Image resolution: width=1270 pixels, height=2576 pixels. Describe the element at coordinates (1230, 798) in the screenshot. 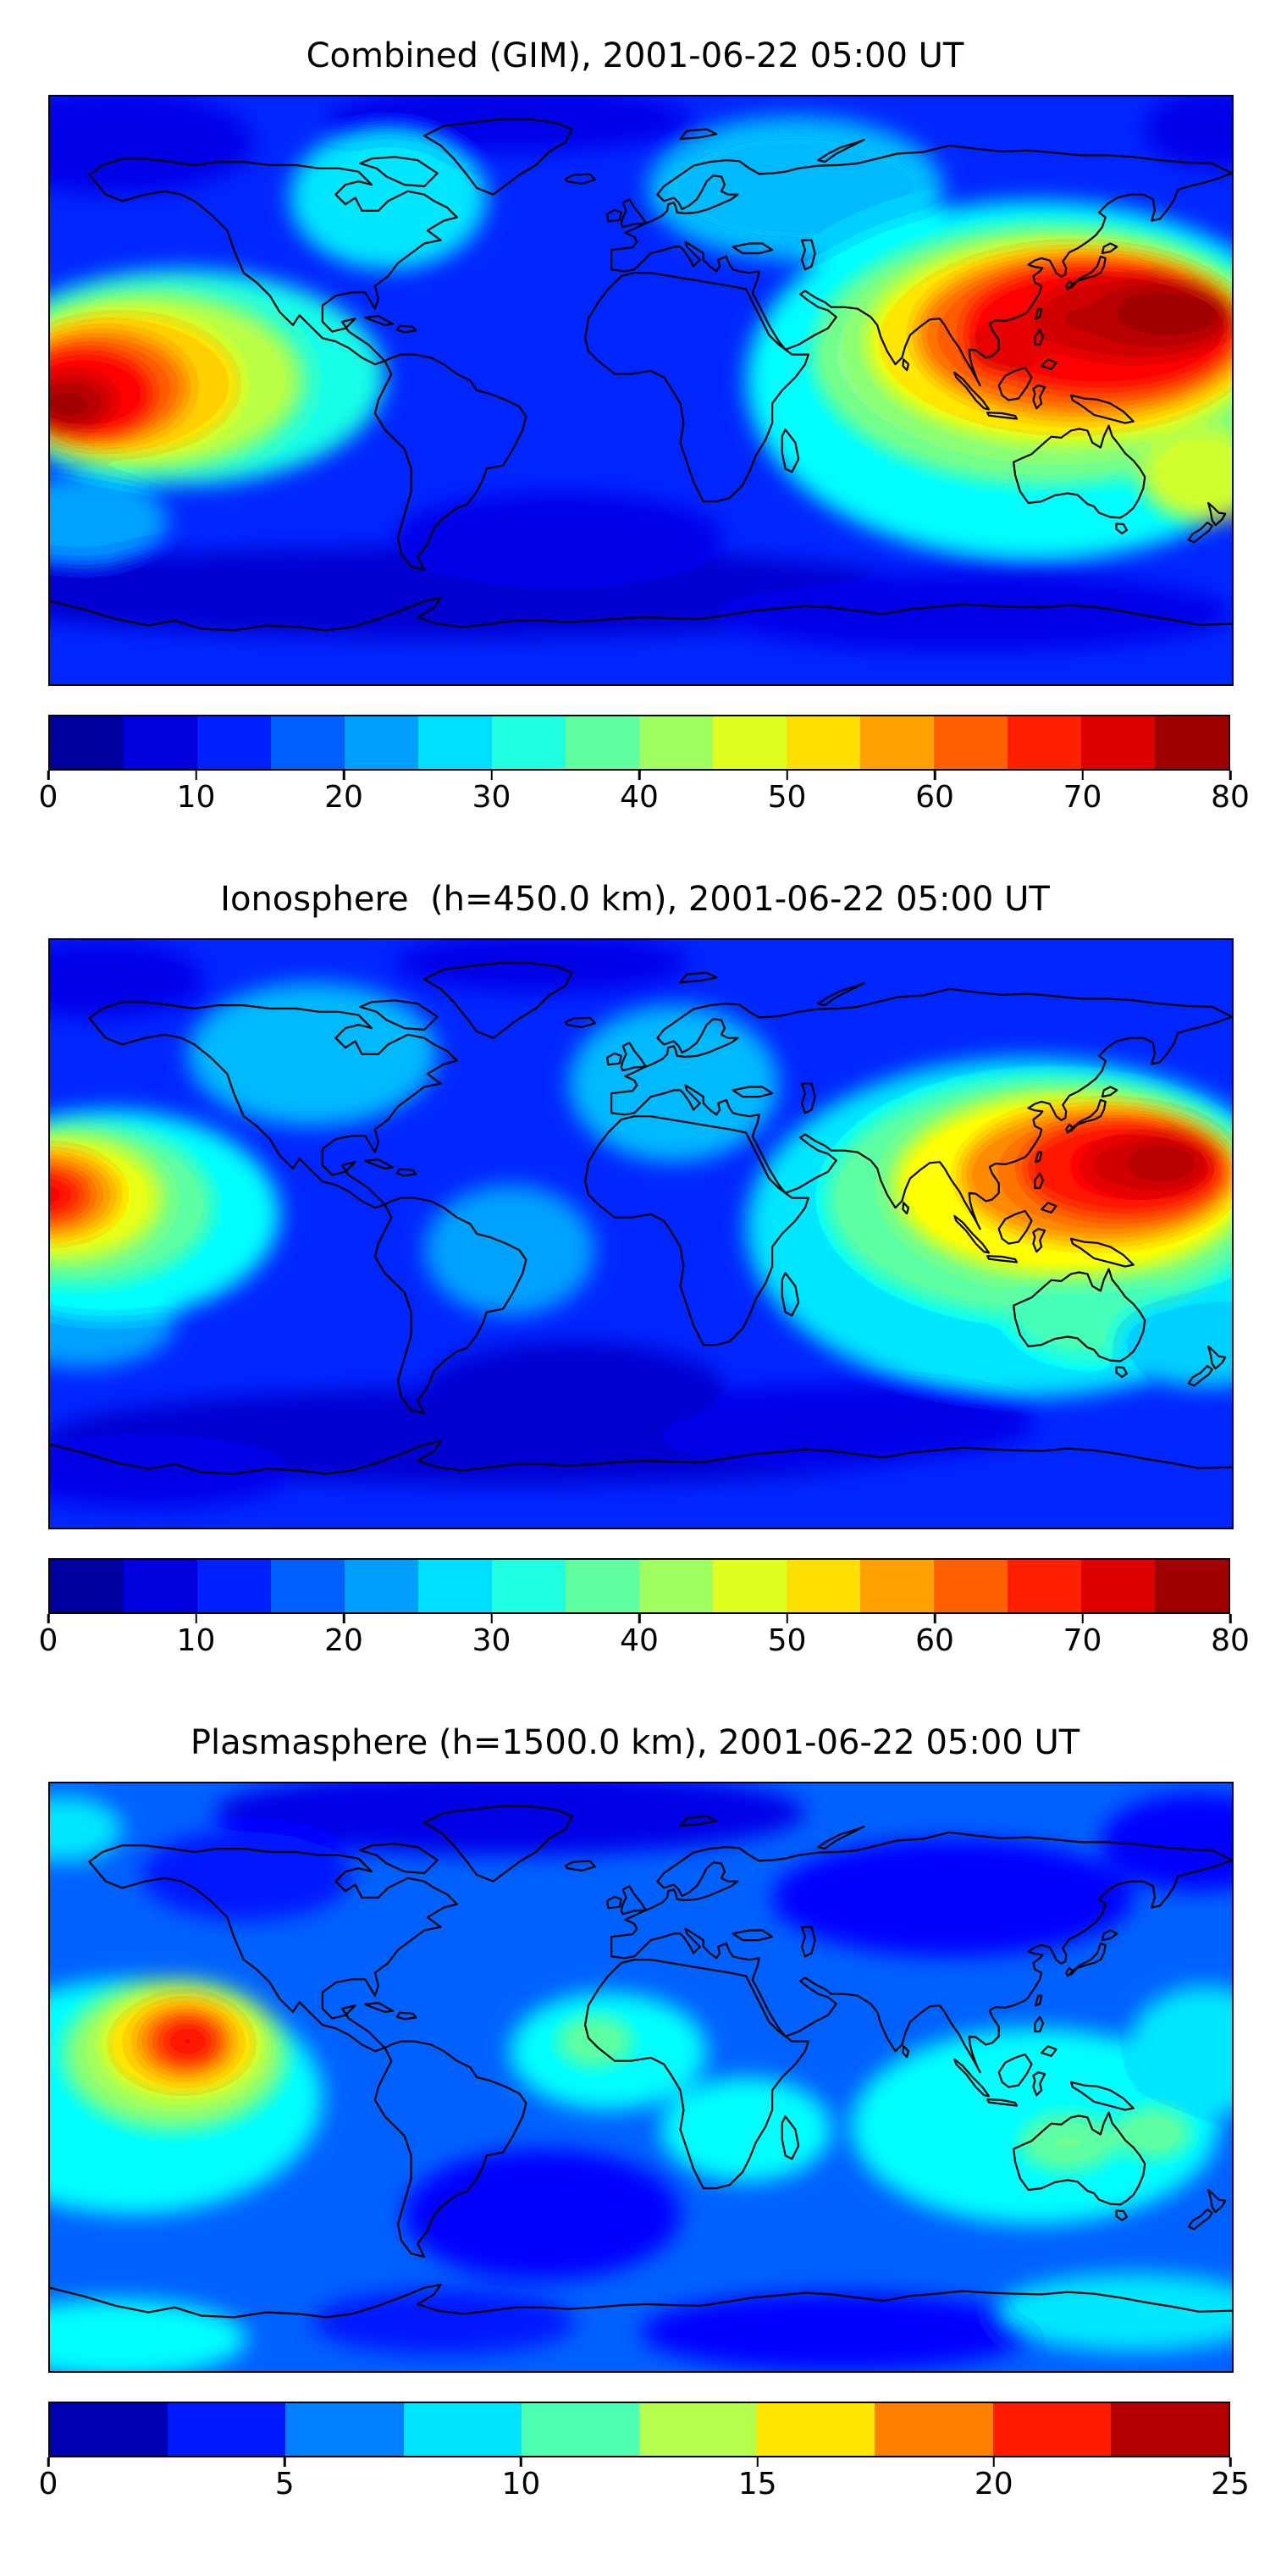

I see `colorbar-tick-label: 80` at that location.